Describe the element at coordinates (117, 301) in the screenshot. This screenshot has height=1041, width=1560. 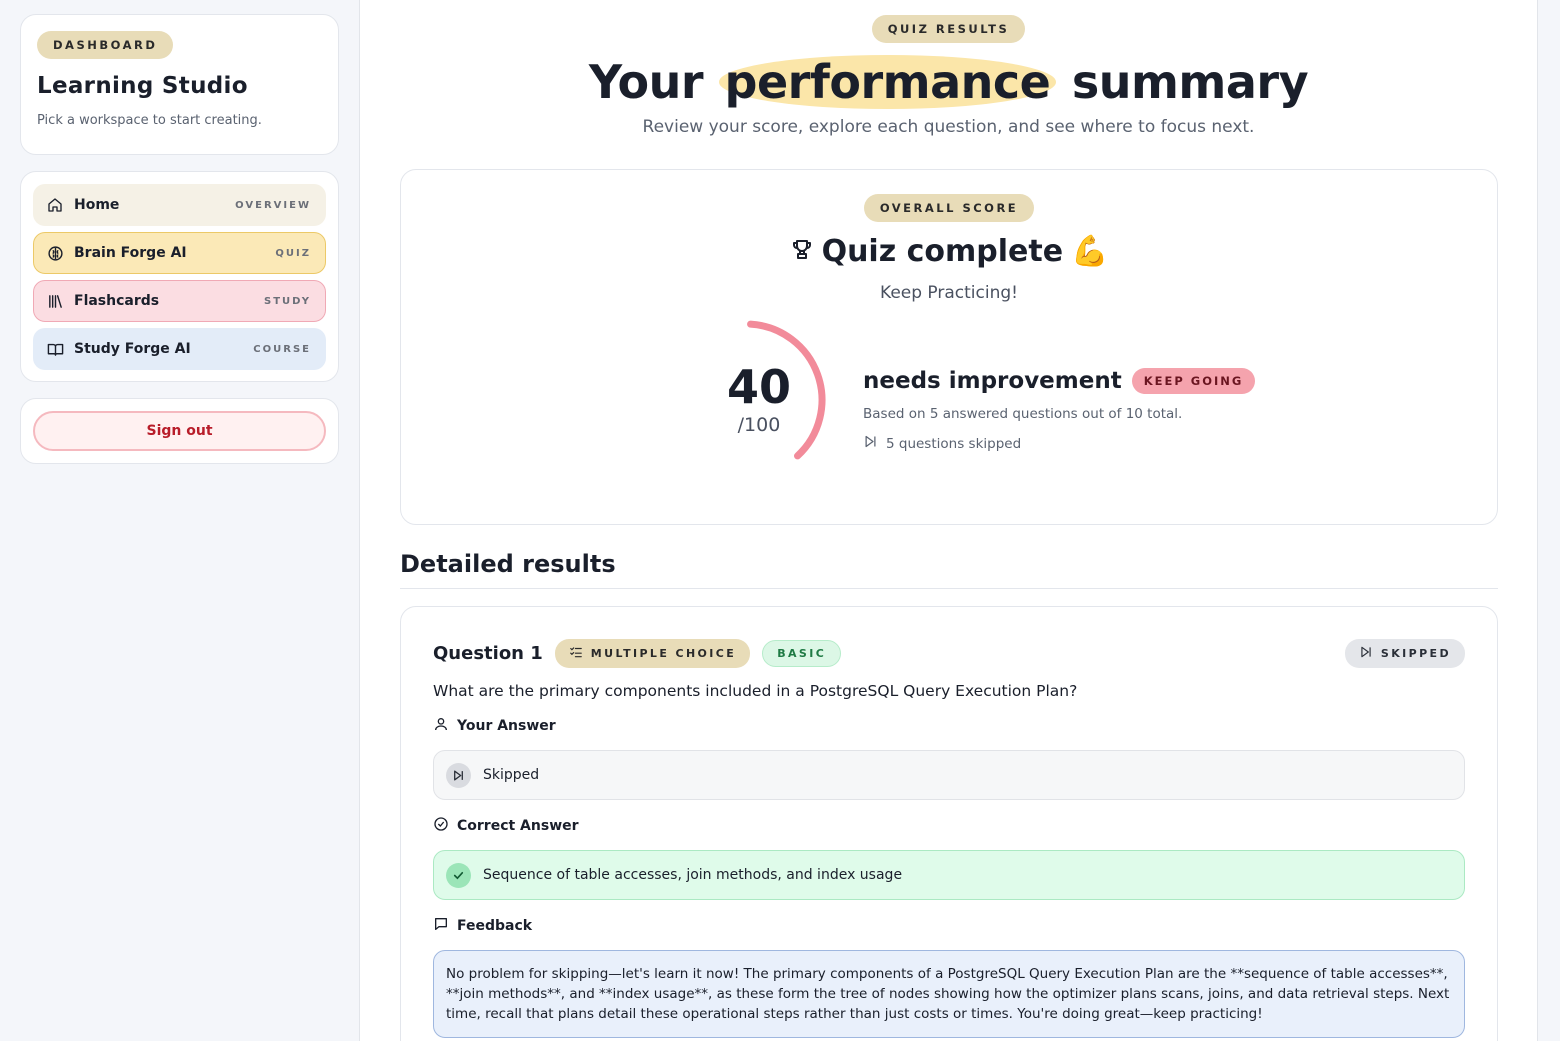
I see `sidebar-item-label: Flashcards` at that location.